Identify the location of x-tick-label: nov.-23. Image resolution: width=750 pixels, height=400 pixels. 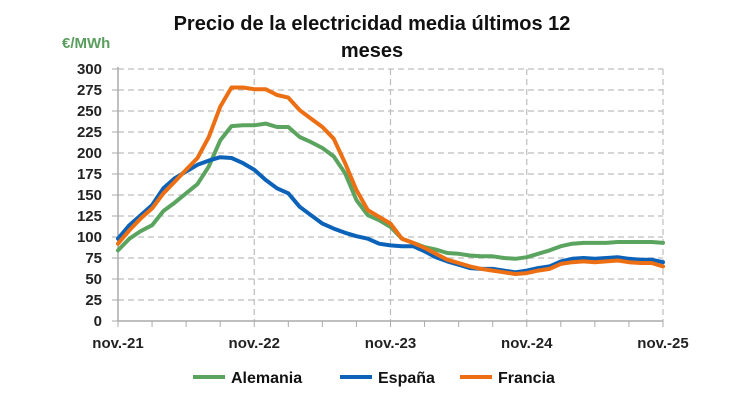
(390, 343).